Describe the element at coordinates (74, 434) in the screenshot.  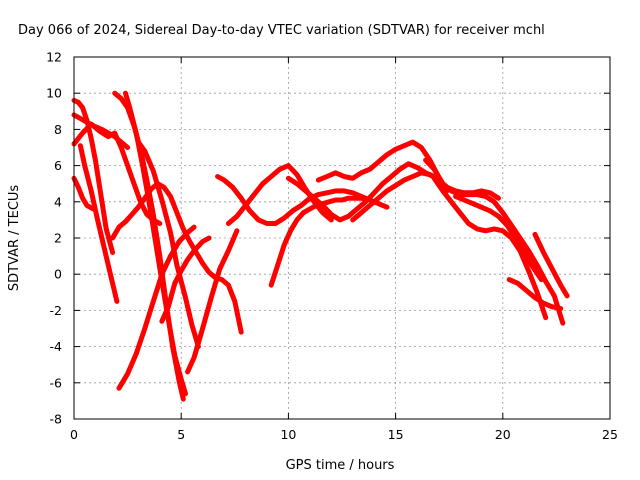
I see `x-tick-label: 0` at that location.